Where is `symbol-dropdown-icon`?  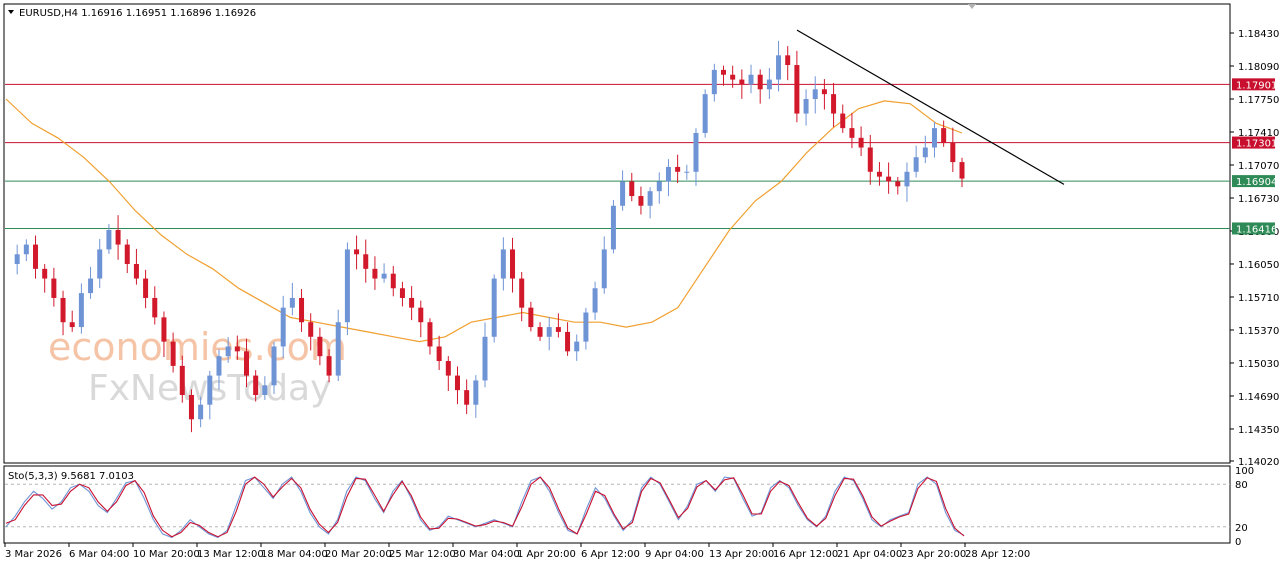
symbol-dropdown-icon is located at coordinates (11, 12).